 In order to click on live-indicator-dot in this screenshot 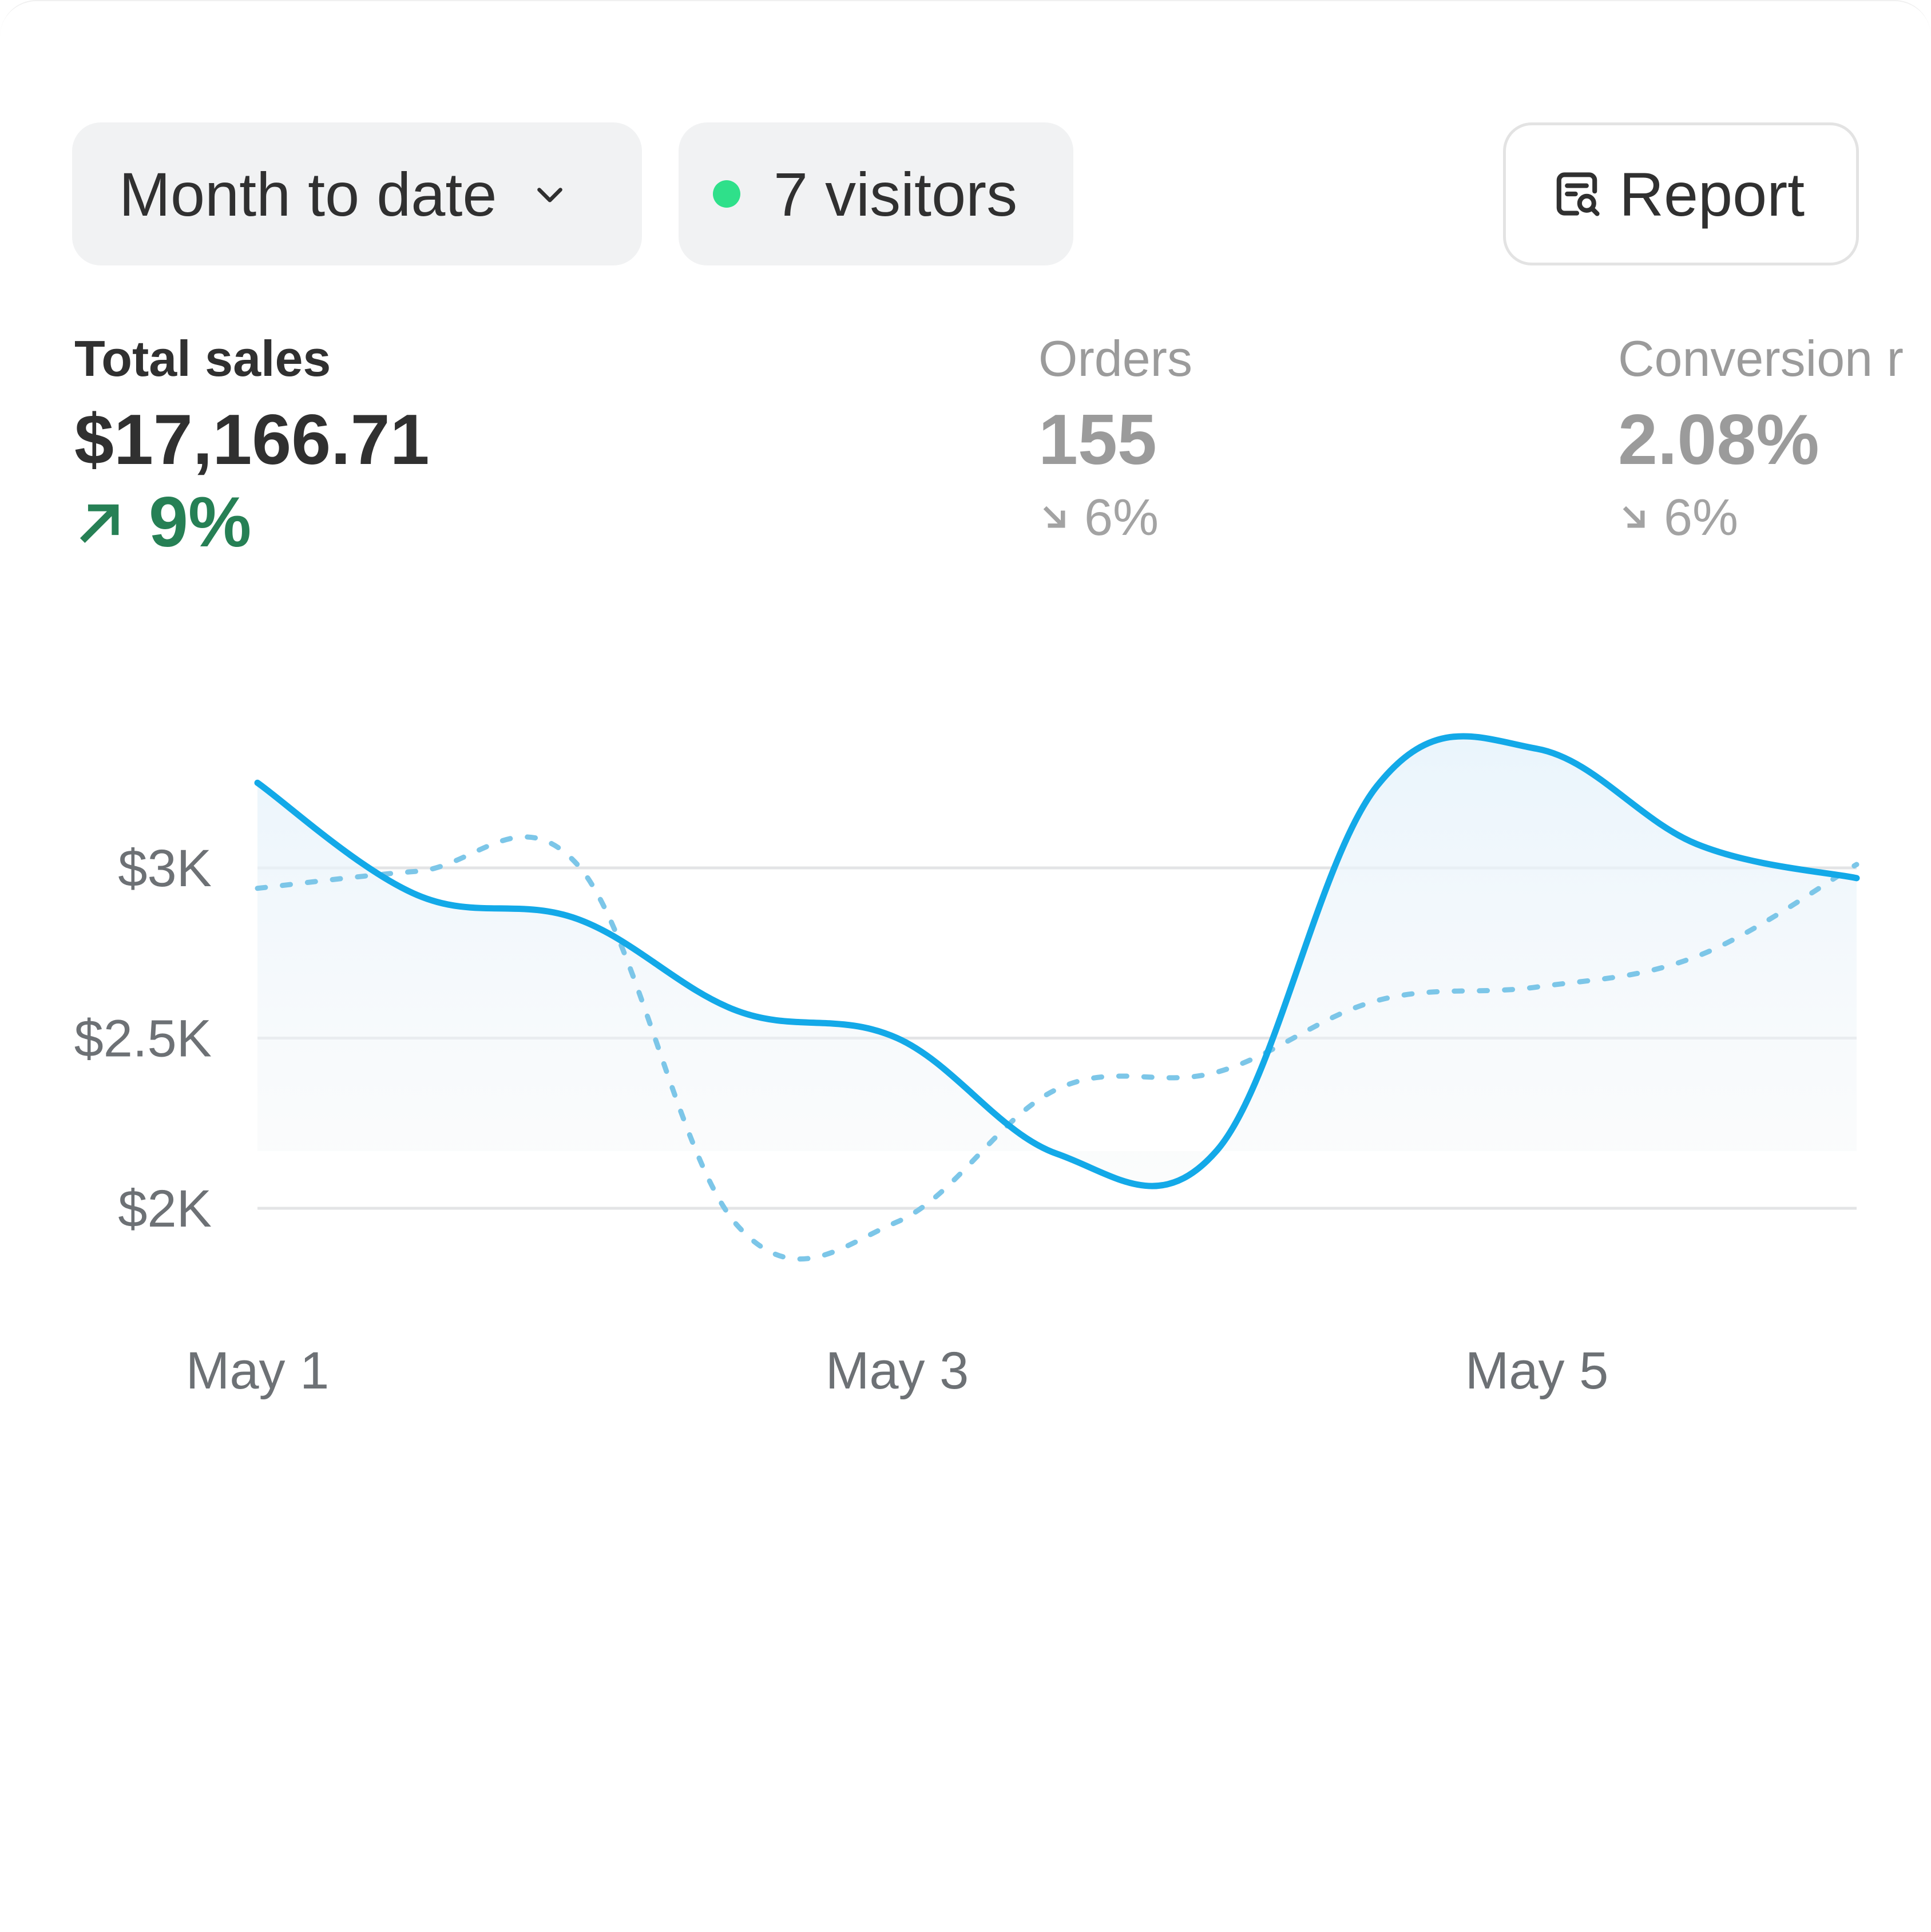, I will do `click(726, 194)`.